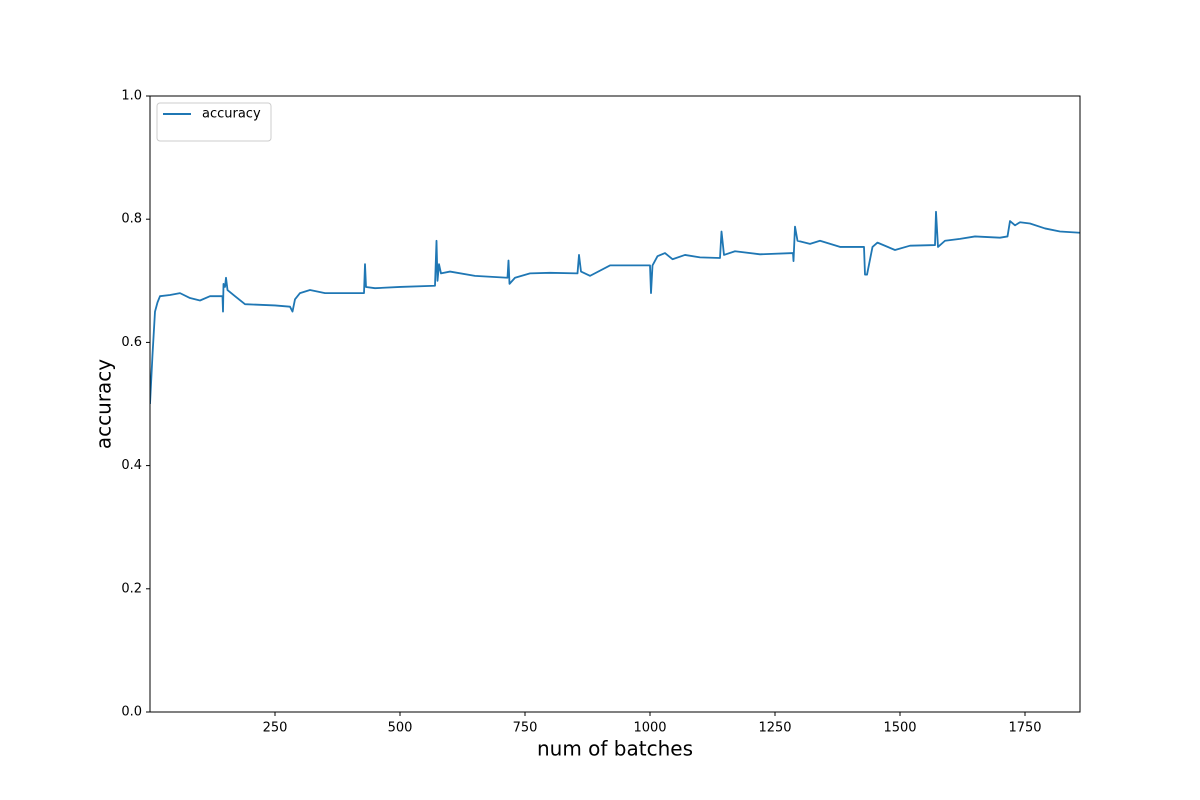 This screenshot has height=800, width=1200. What do you see at coordinates (649, 728) in the screenshot?
I see `x-tick-label: 1000` at bounding box center [649, 728].